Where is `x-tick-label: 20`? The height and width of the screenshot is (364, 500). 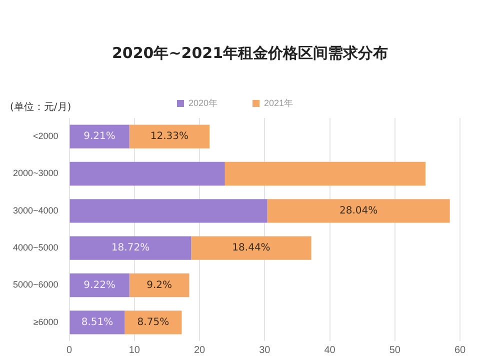
x-tick-label: 20 is located at coordinates (200, 350).